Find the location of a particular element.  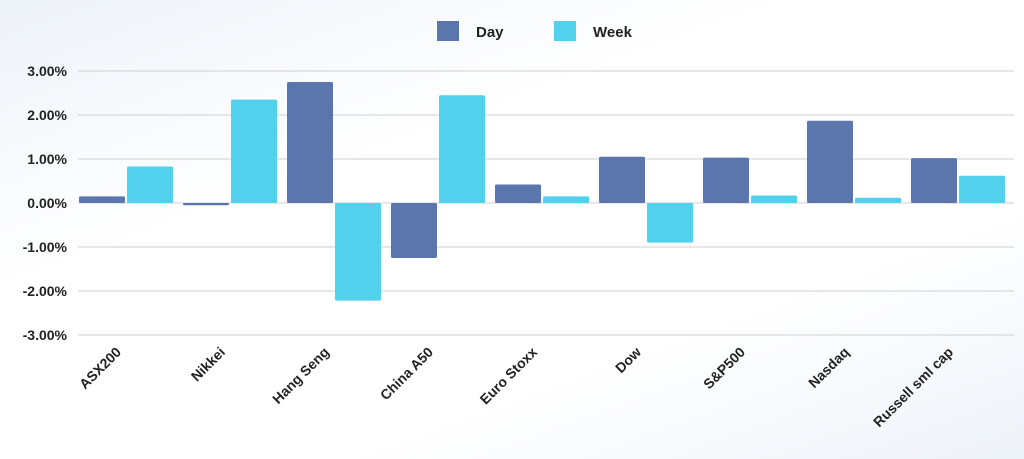

legend-label-day: Day is located at coordinates (490, 32).